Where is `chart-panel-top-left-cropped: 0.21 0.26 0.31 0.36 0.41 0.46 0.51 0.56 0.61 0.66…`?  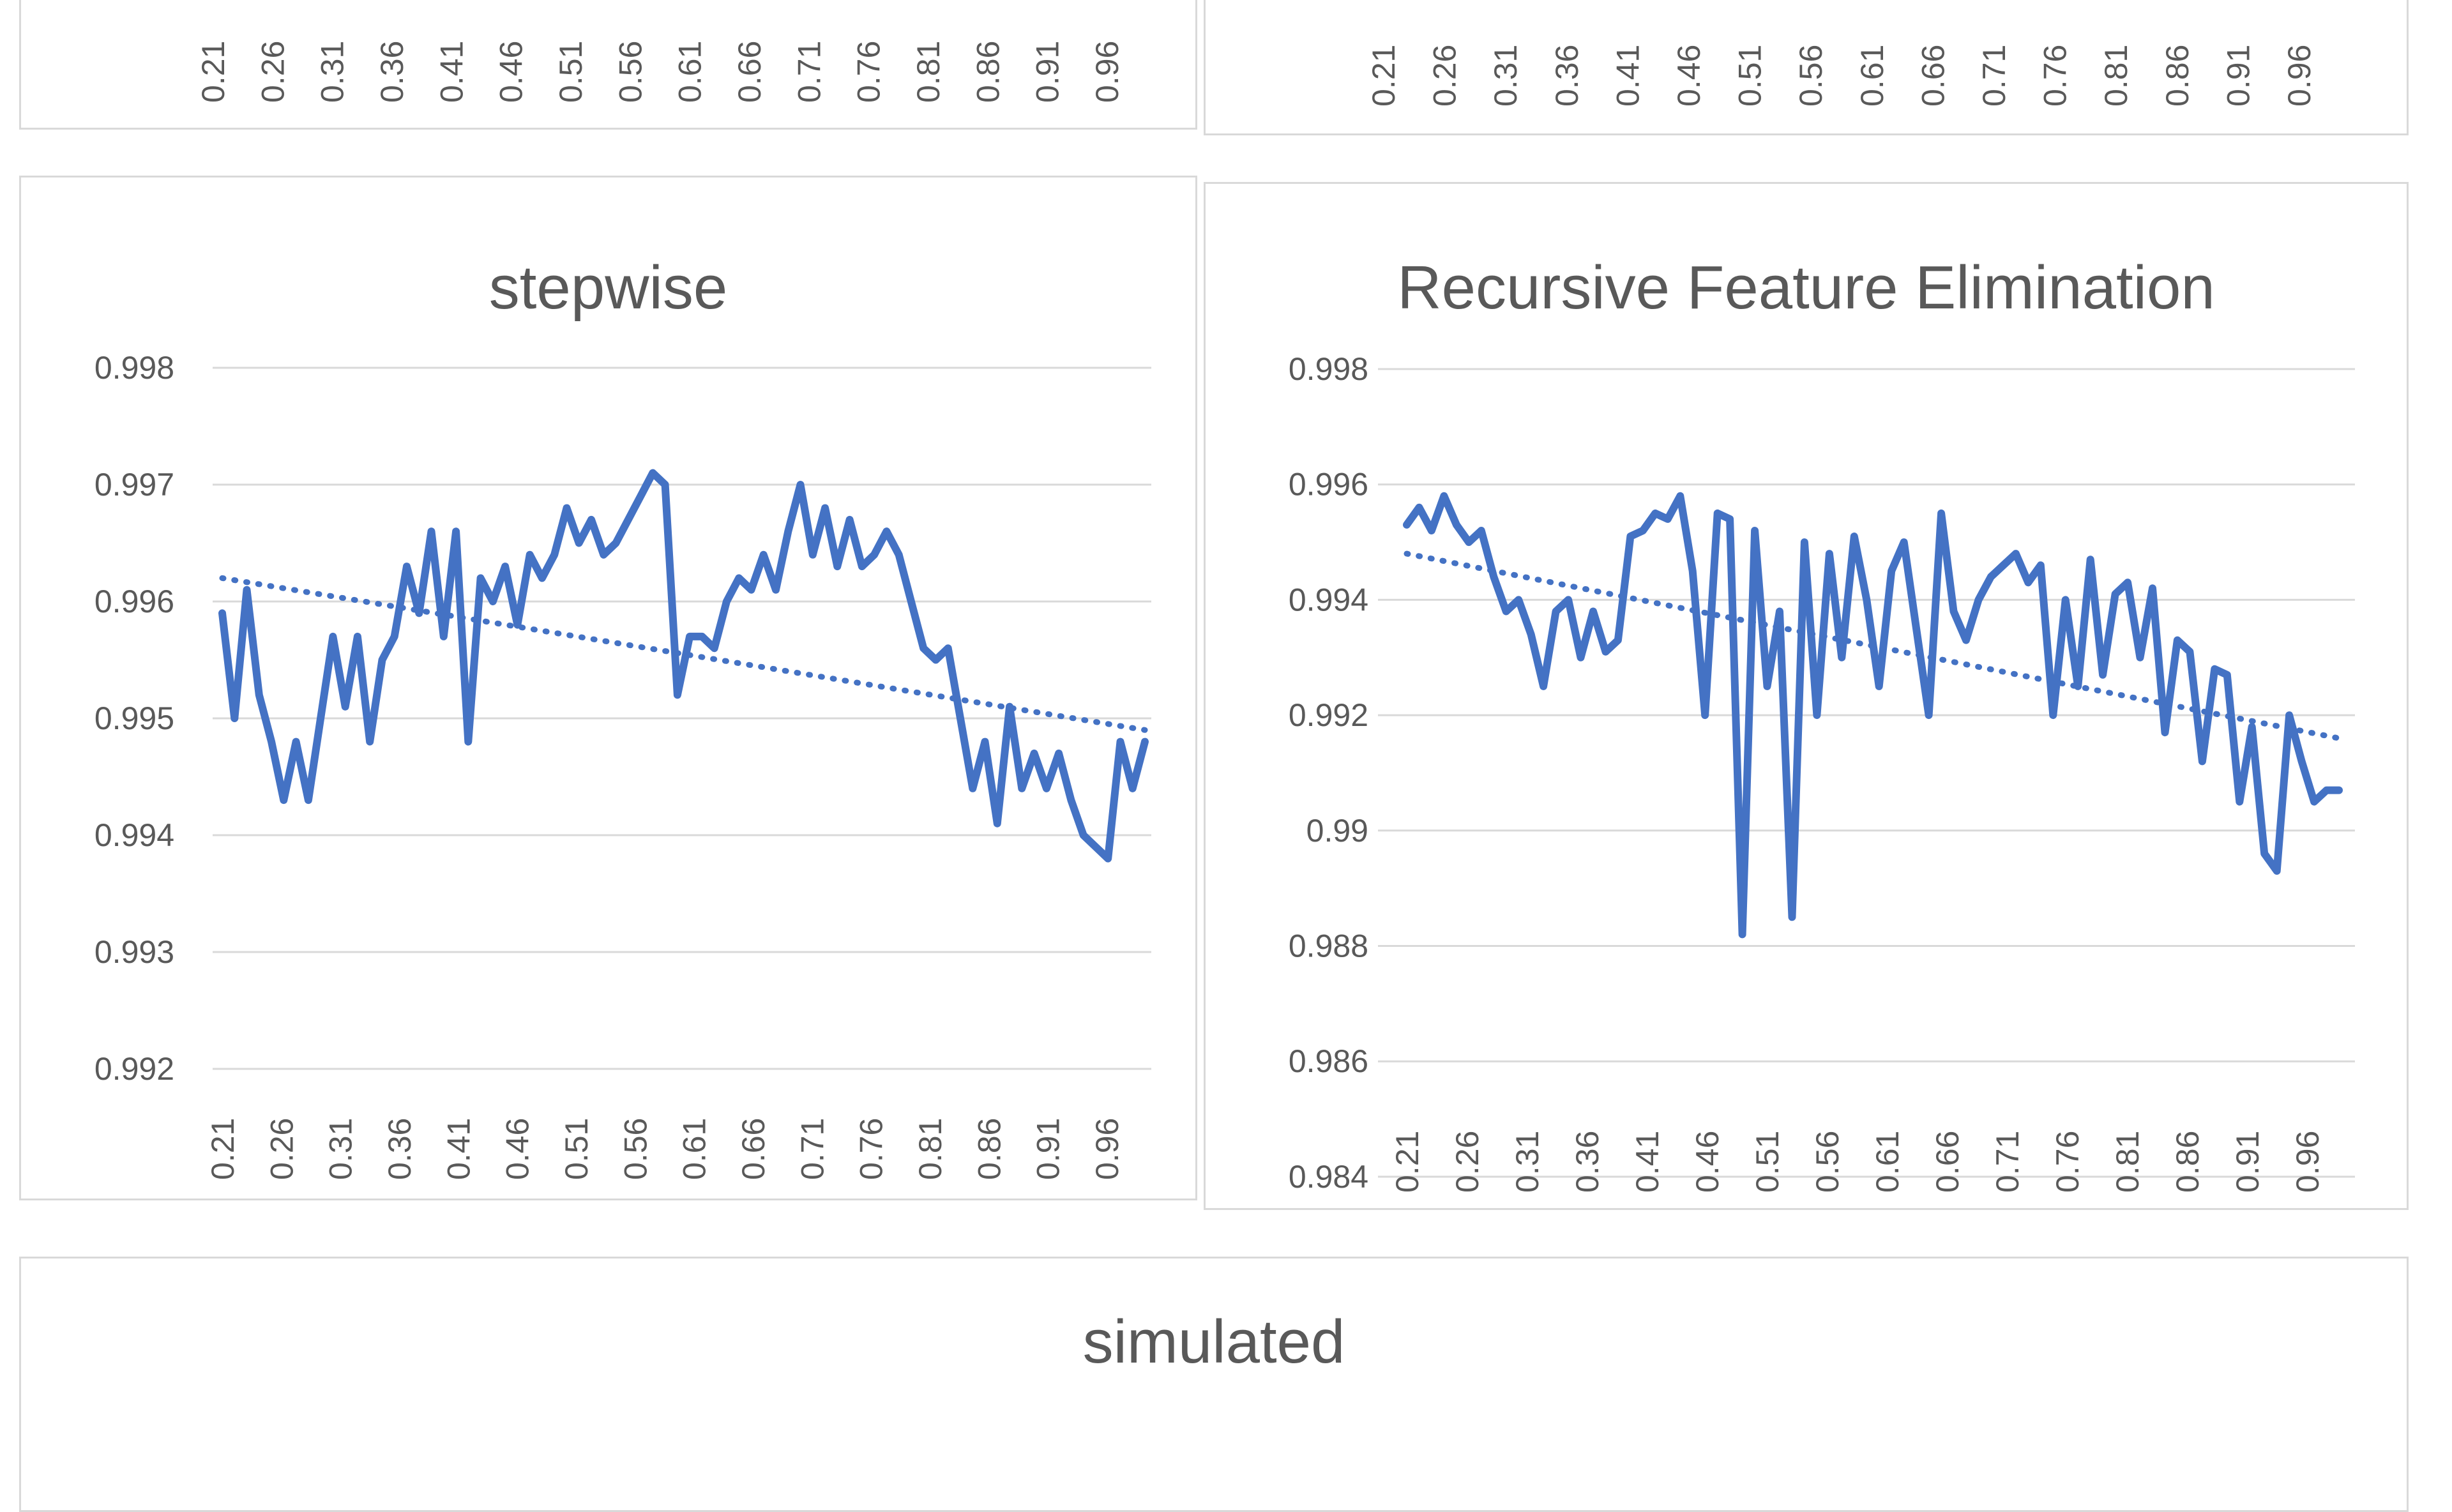
chart-panel-top-left-cropped: 0.21 0.26 0.31 0.36 0.41 0.46 0.51 0.56 0.61 0.66… is located at coordinates (608, 65).